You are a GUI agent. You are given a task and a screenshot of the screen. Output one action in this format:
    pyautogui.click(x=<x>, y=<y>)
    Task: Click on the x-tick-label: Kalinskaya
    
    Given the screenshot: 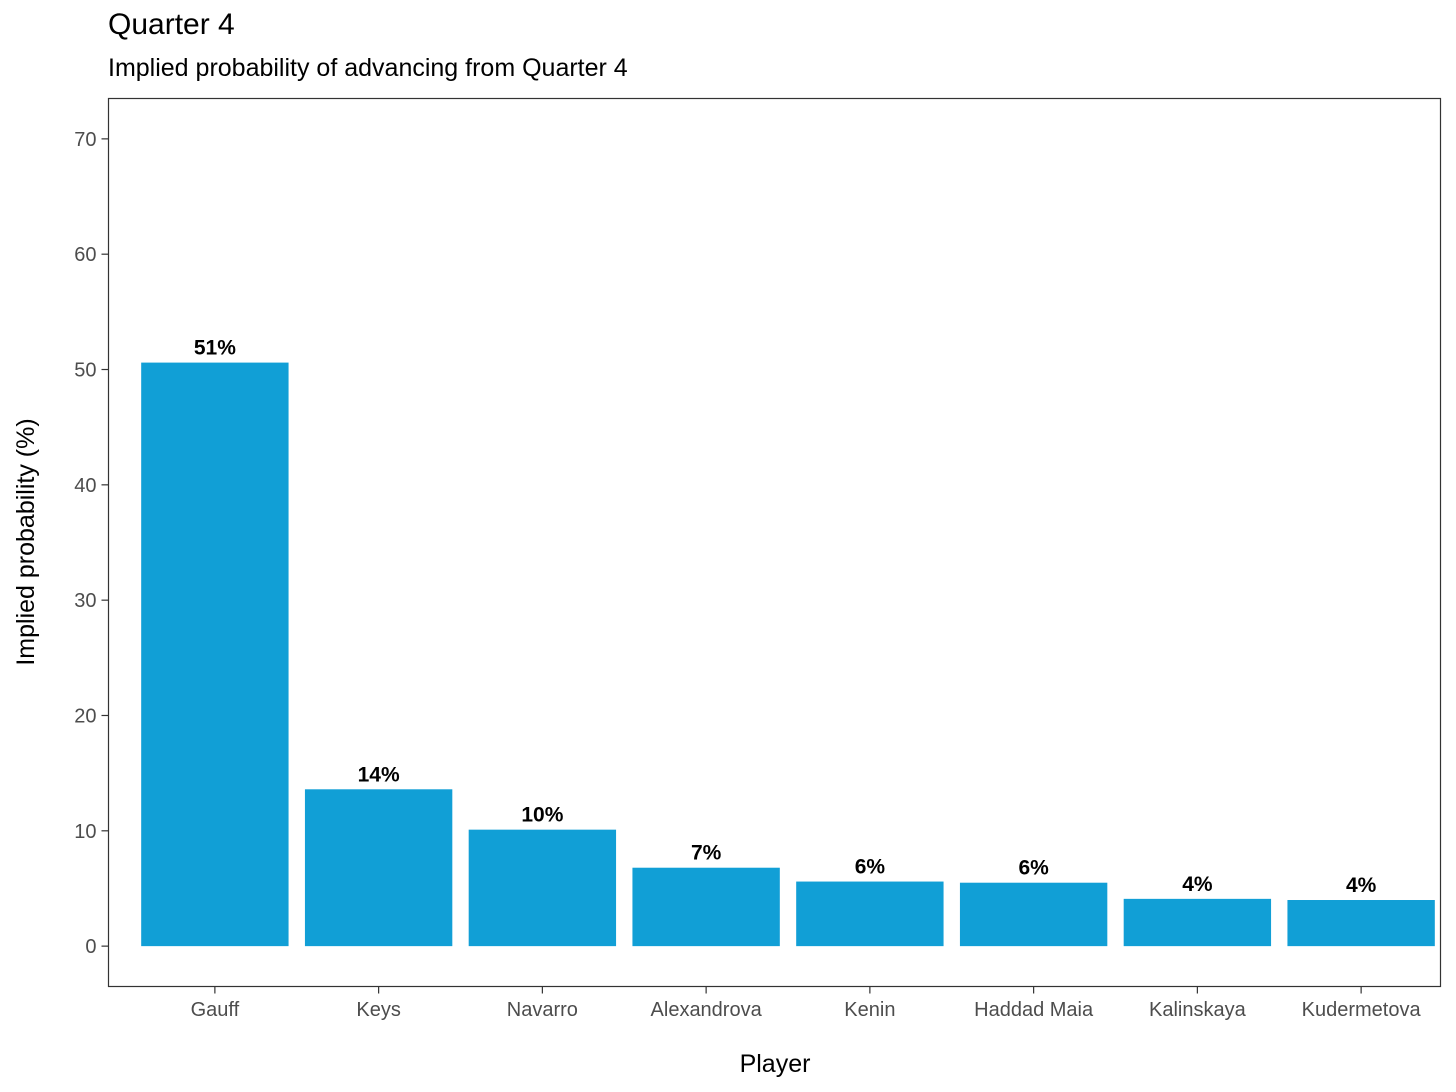 What is the action you would take?
    pyautogui.click(x=1198, y=1010)
    